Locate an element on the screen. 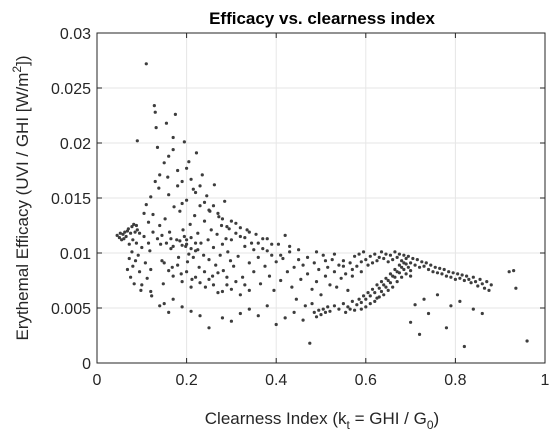 This screenshot has width=550, height=438. y-axis-label: Erythemal Efficacy (UVI / GHI [W/m2]) is located at coordinates (21, 197).